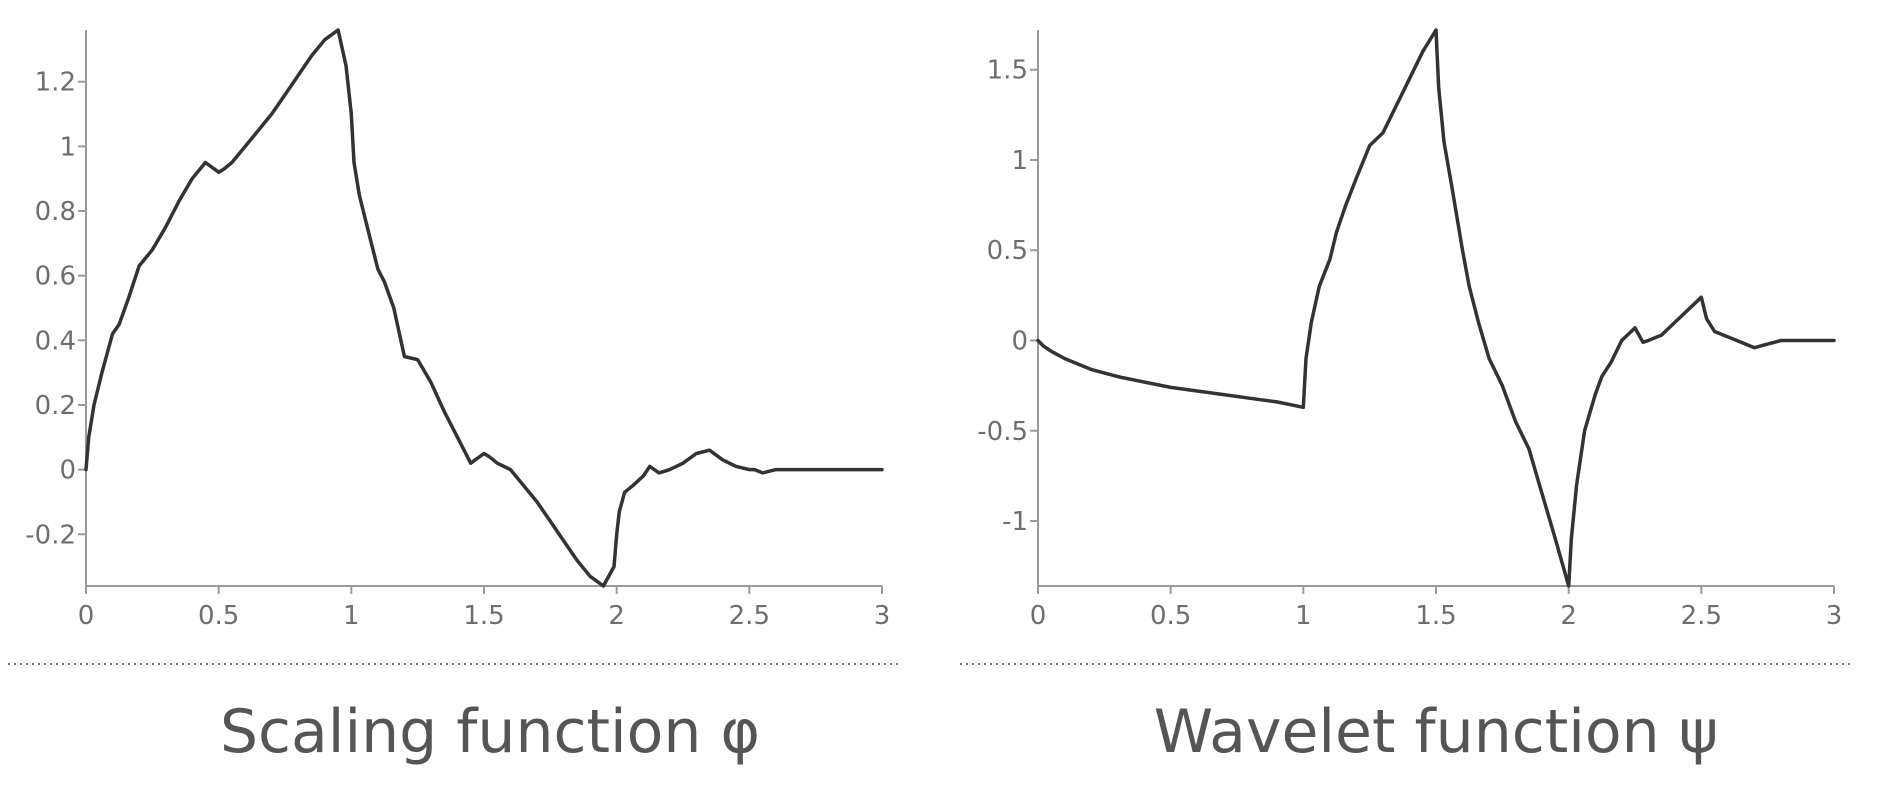 The height and width of the screenshot is (786, 1892). Describe the element at coordinates (218, 616) in the screenshot. I see `scaling-x-tick-label: 0.5` at that location.